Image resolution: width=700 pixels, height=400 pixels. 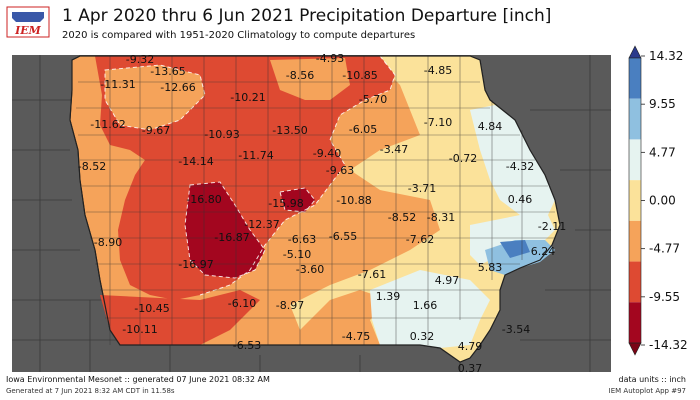 What do you see at coordinates (195, 161) in the screenshot?
I see `station-value-label: -14.14` at bounding box center [195, 161].